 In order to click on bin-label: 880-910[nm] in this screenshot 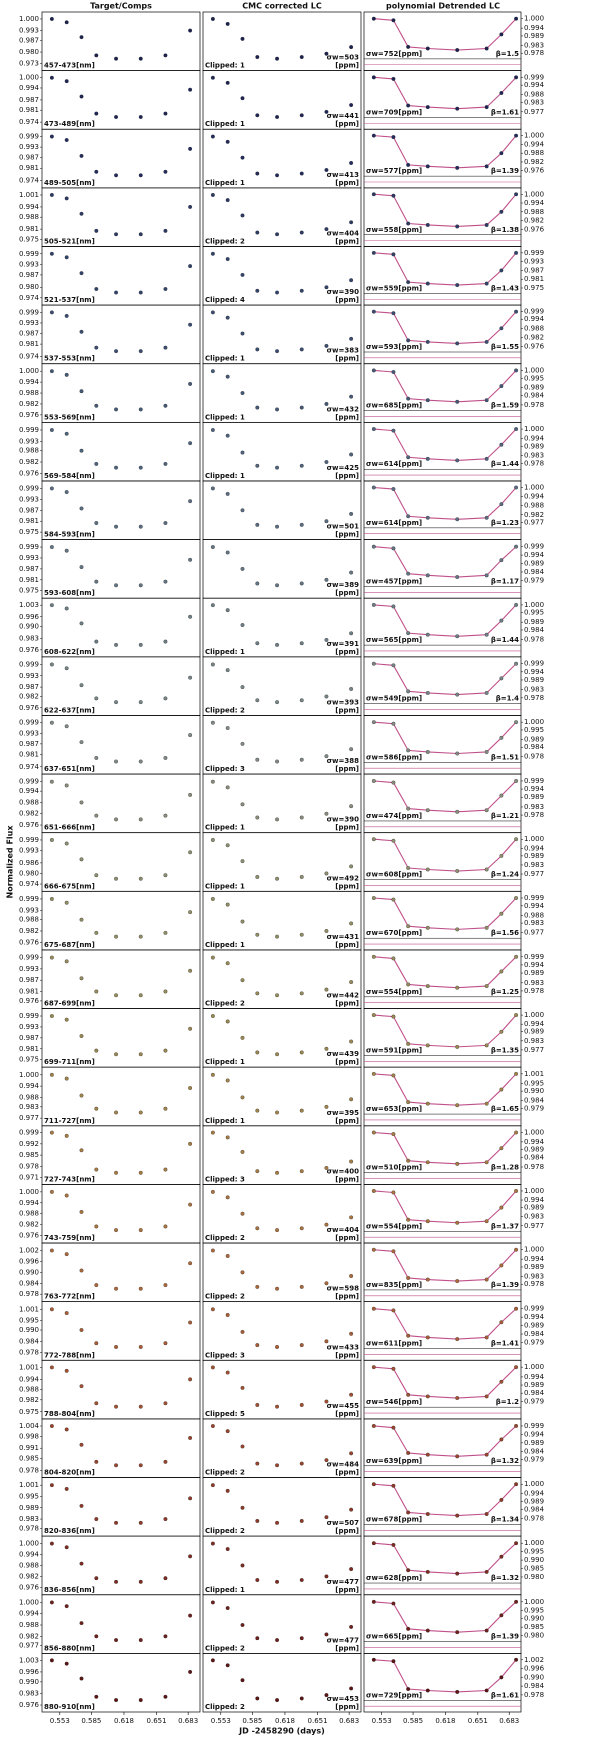, I will do `click(69, 1707)`.